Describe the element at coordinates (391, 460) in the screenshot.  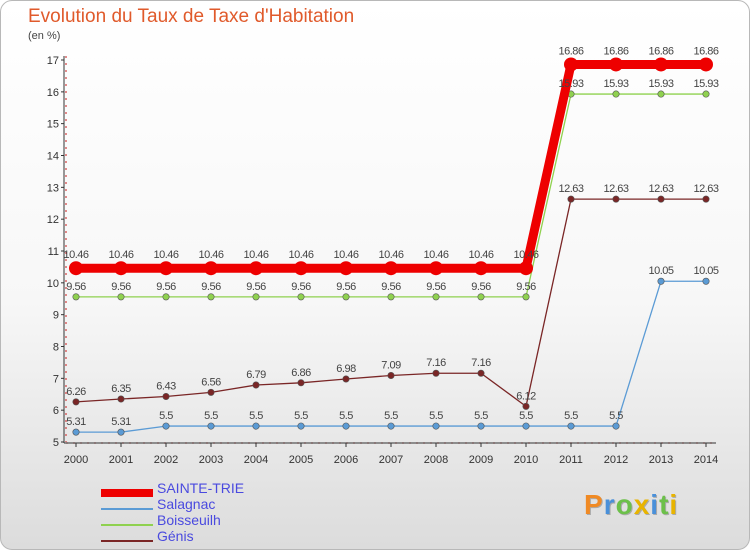
I see `x-tick-label: 2007` at that location.